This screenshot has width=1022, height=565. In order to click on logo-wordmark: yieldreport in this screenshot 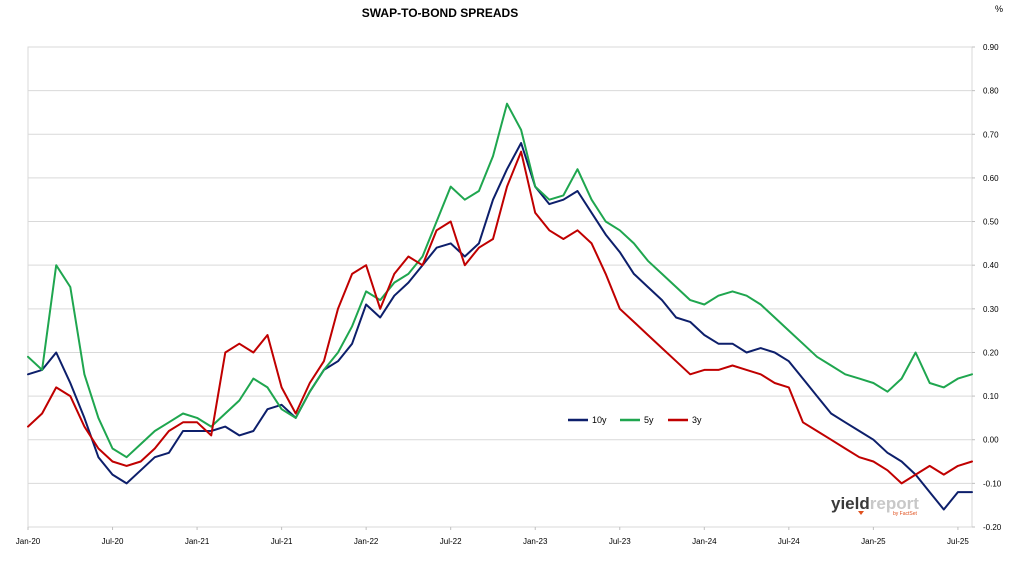, I will do `click(875, 503)`.